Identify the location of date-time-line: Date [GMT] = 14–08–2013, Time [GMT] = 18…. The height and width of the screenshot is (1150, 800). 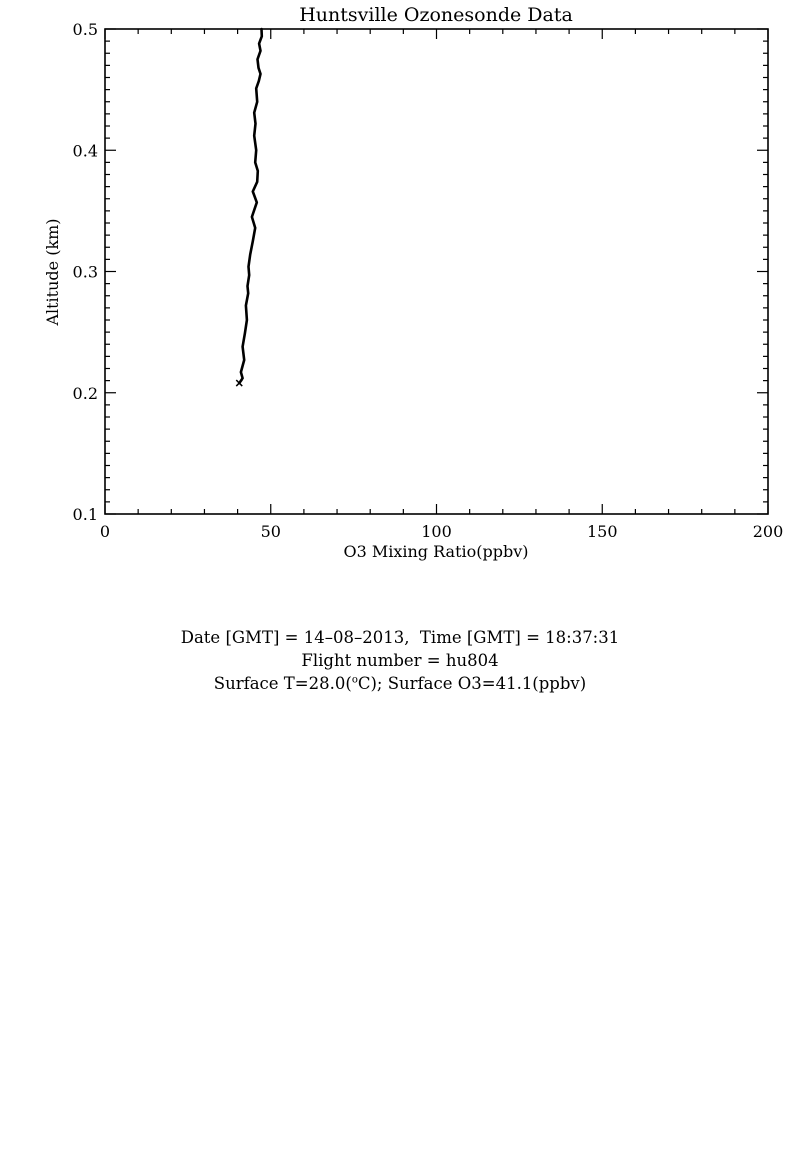
(400, 637).